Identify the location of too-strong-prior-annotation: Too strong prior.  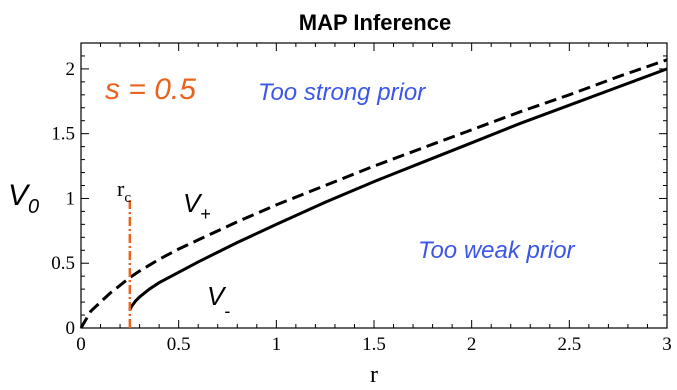
(342, 92).